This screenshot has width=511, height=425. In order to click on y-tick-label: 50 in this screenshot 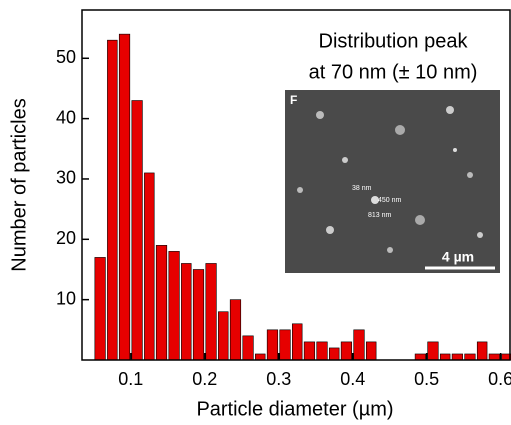, I will do `click(66, 57)`.